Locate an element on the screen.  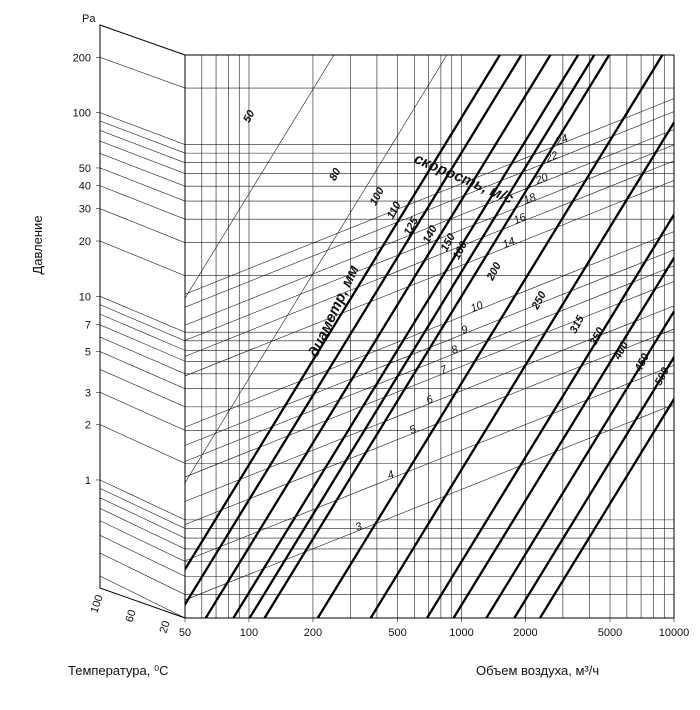
temperature-tick-label: 60 is located at coordinates (131, 615).